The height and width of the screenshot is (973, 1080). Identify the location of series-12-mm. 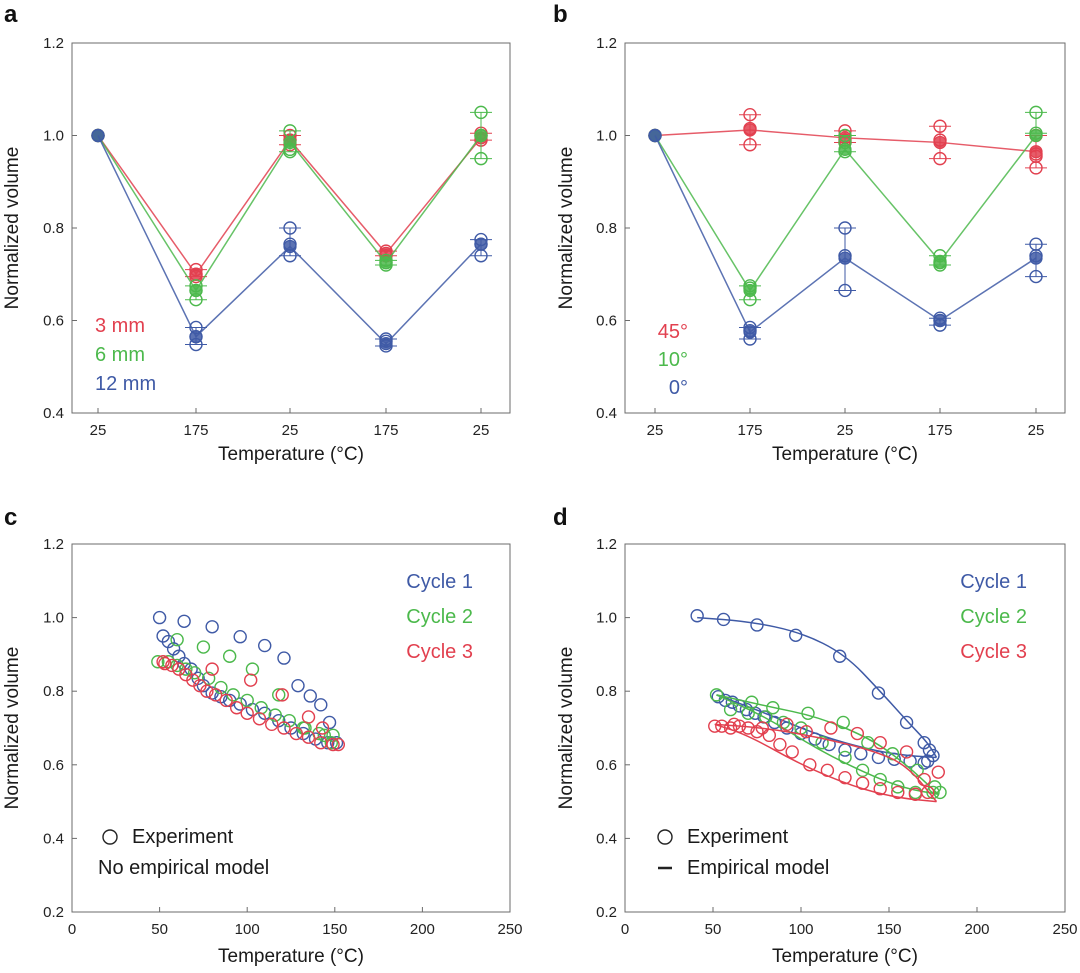
(291, 240).